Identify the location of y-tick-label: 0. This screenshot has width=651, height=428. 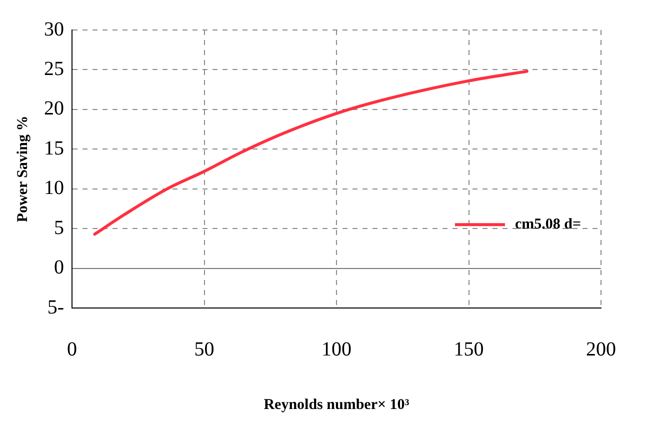
(59, 267).